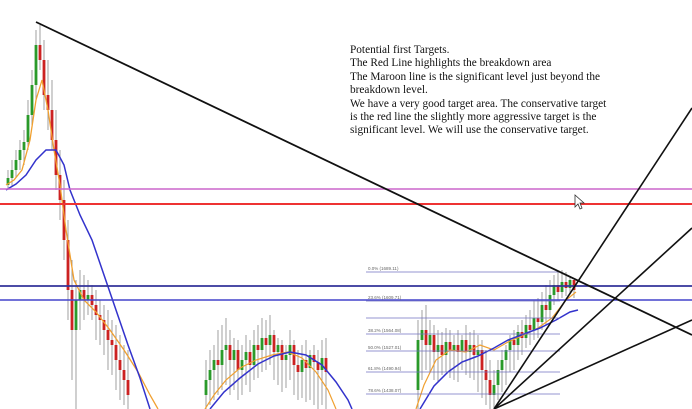  What do you see at coordinates (385, 390) in the screenshot?
I see `fib-label: 78.6% (1438.07)` at bounding box center [385, 390].